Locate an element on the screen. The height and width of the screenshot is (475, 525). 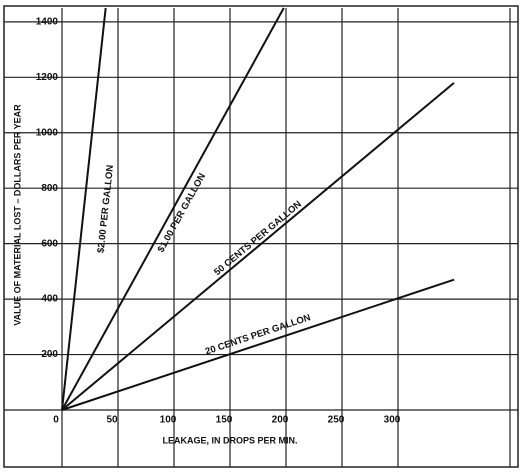
x-tick-label: 200 is located at coordinates (280, 420).